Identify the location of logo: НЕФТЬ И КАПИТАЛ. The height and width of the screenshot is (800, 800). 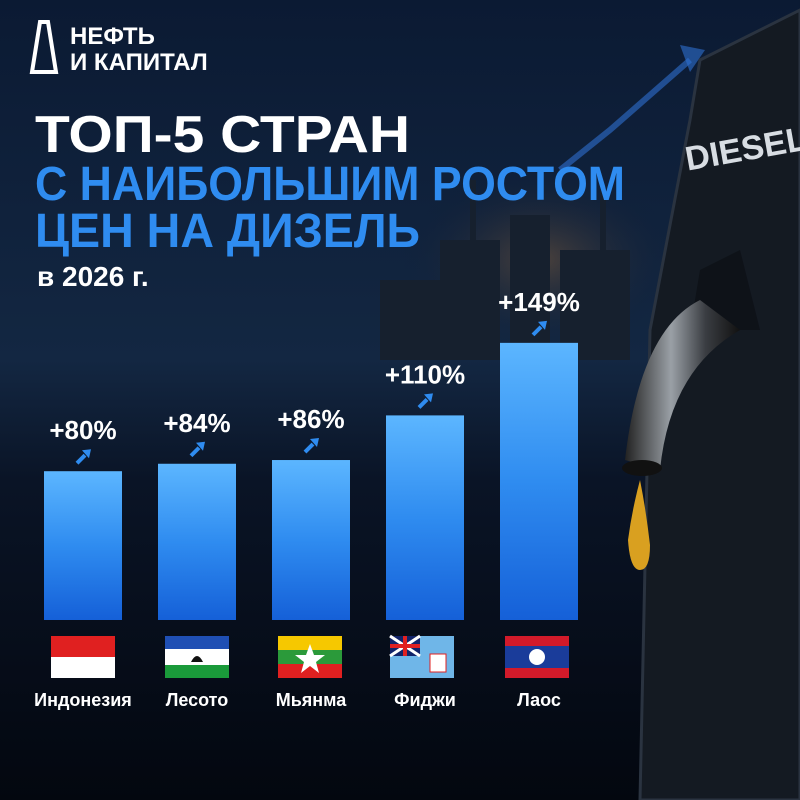
(118, 48).